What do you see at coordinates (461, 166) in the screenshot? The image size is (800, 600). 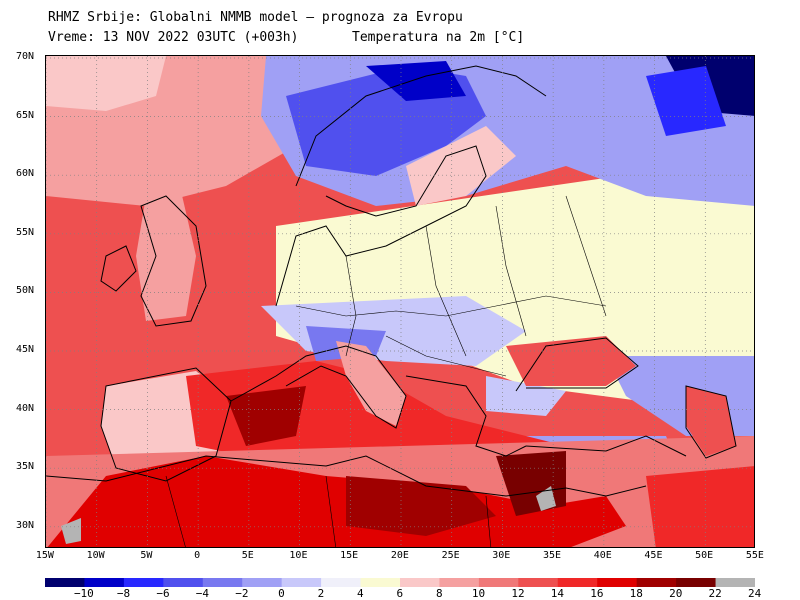 I see `baltic-warm` at bounding box center [461, 166].